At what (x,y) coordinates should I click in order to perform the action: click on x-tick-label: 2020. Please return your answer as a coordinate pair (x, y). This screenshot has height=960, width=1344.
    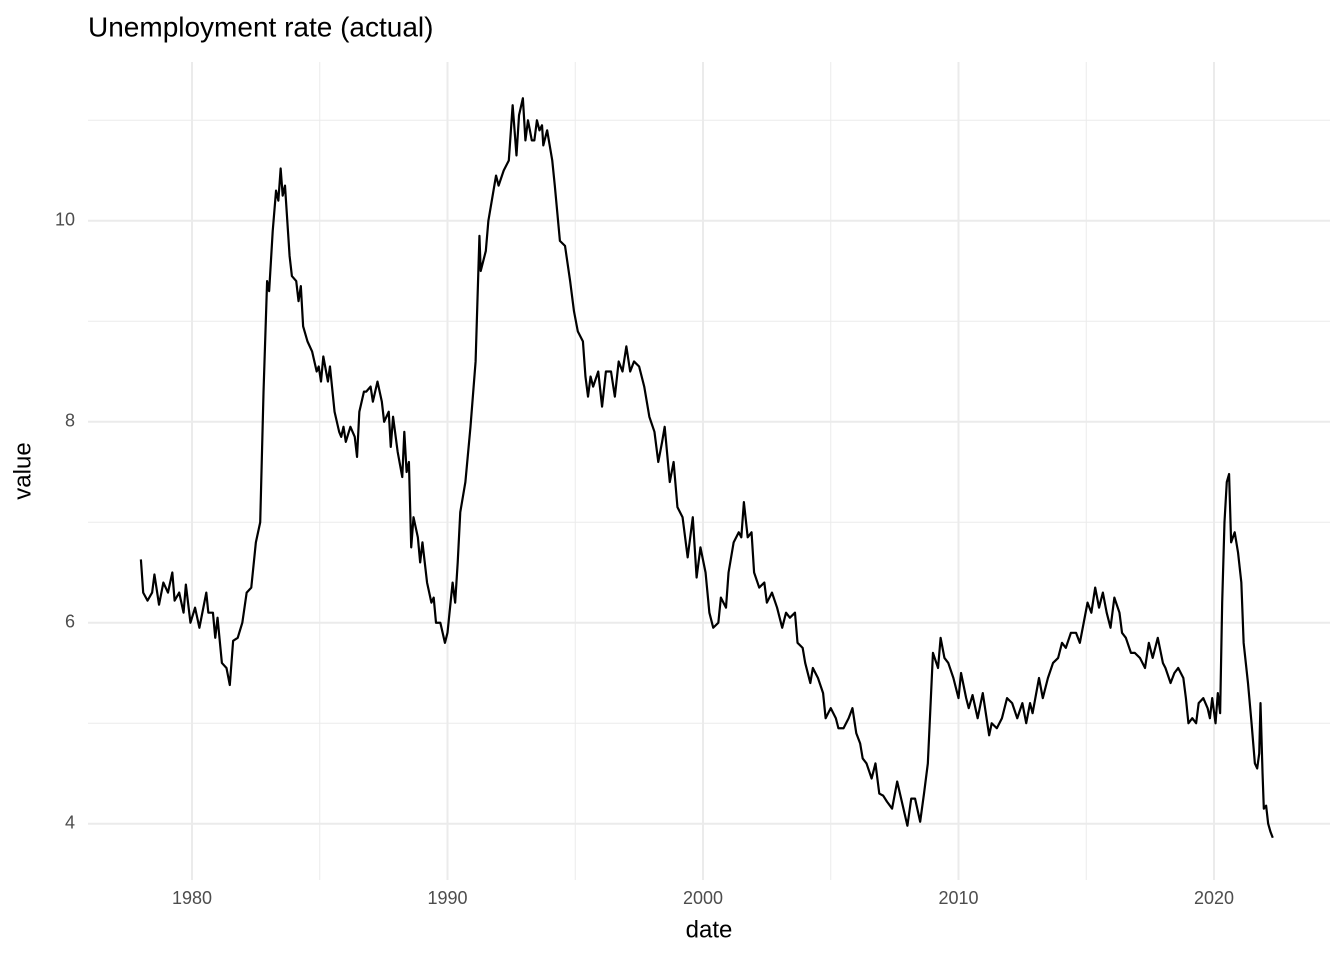
    Looking at the image, I should click on (1214, 898).